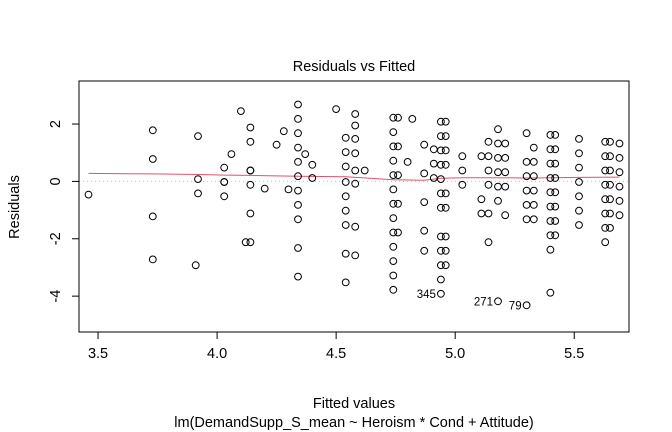 Image resolution: width=672 pixels, height=432 pixels. What do you see at coordinates (98, 354) in the screenshot?
I see `x-tick-label: 3.5` at bounding box center [98, 354].